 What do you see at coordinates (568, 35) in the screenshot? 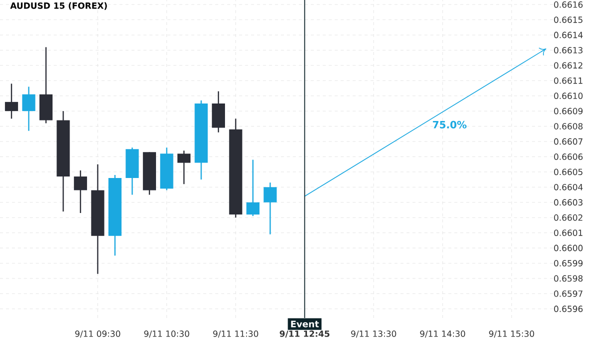
I see `y-tick-label: 0.6614` at bounding box center [568, 35].